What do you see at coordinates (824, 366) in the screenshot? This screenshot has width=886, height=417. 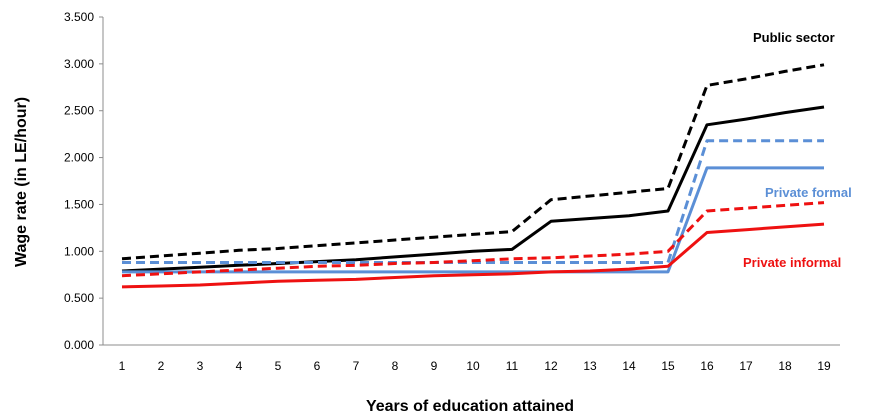 I see `x-tick-label: 19` at bounding box center [824, 366].